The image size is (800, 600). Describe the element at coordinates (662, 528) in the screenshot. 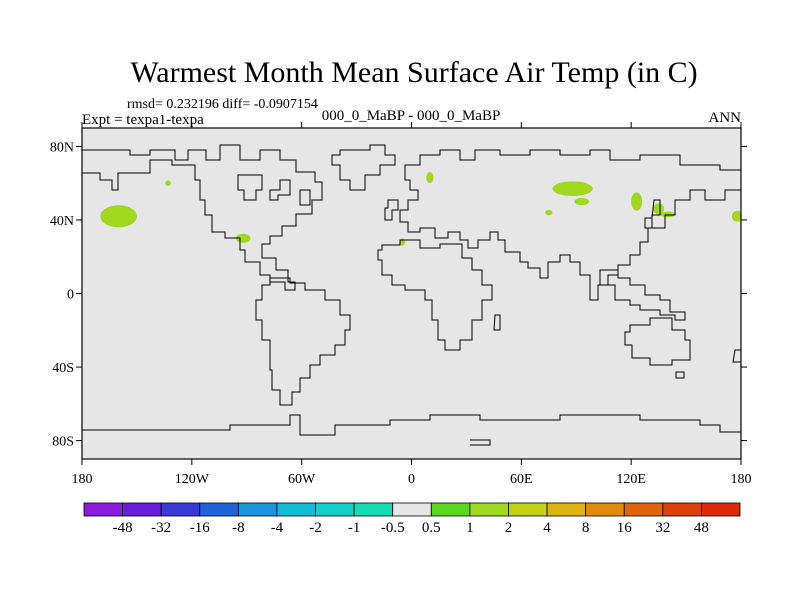

I see `colorbar-label: 32` at that location.